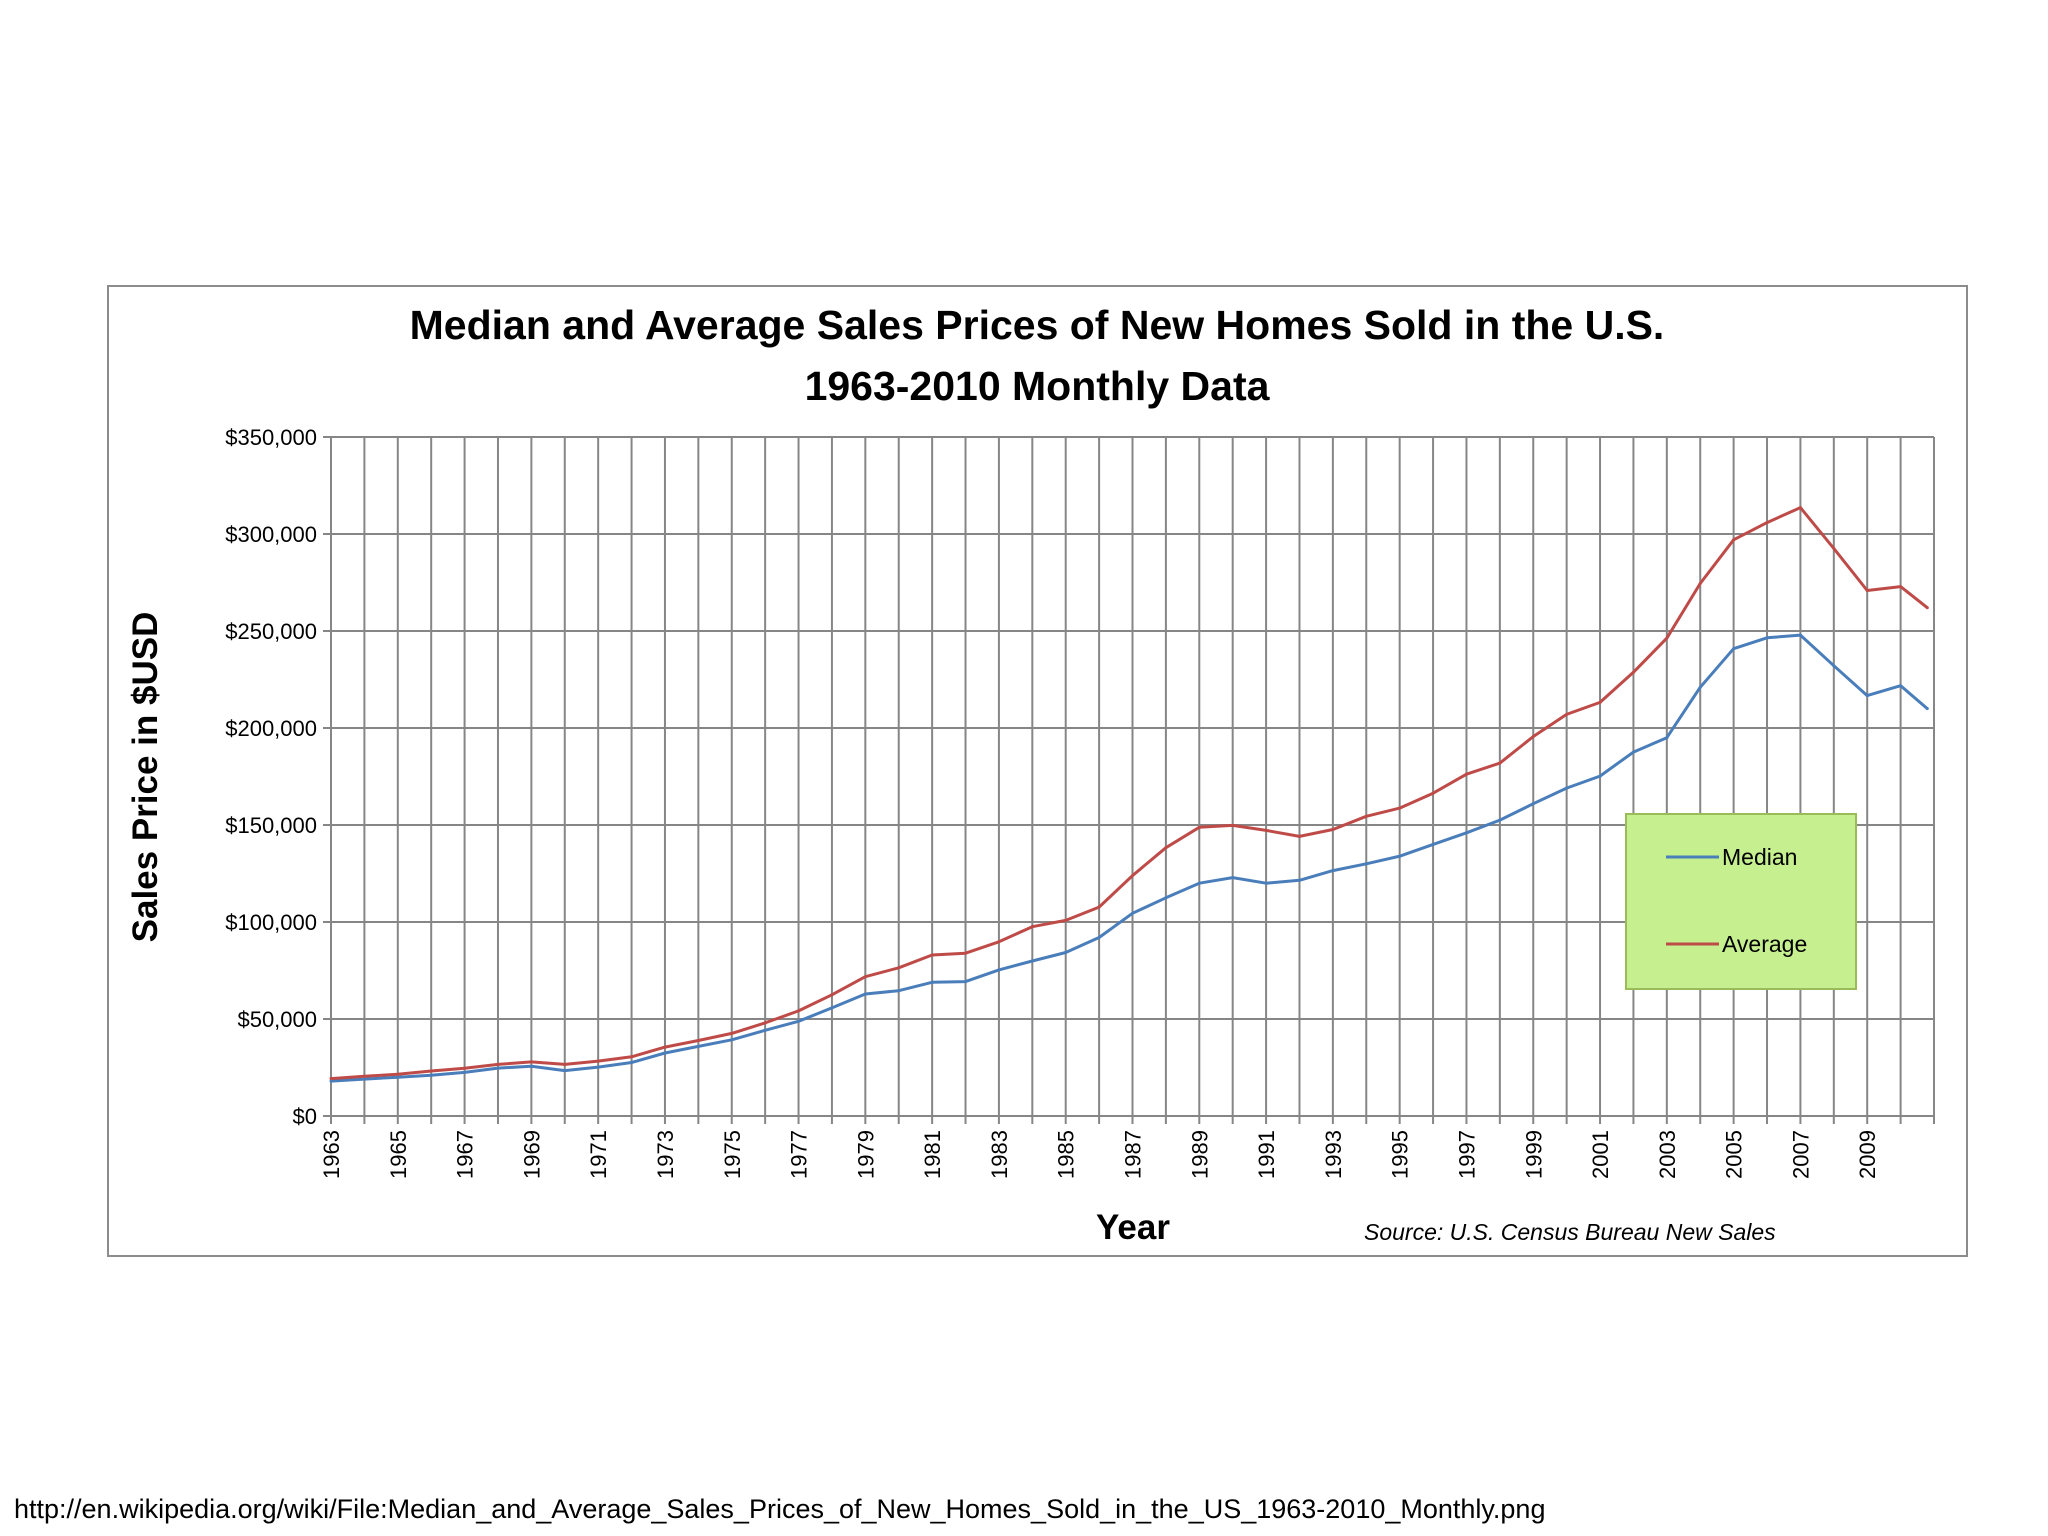  I want to click on x-tick-label: 1979, so click(865, 1154).